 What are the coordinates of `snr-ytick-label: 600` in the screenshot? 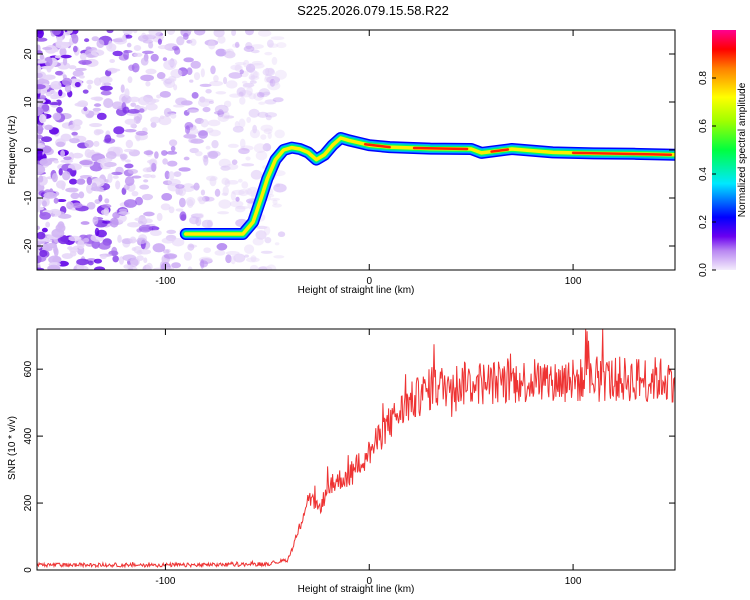 It's located at (28, 368).